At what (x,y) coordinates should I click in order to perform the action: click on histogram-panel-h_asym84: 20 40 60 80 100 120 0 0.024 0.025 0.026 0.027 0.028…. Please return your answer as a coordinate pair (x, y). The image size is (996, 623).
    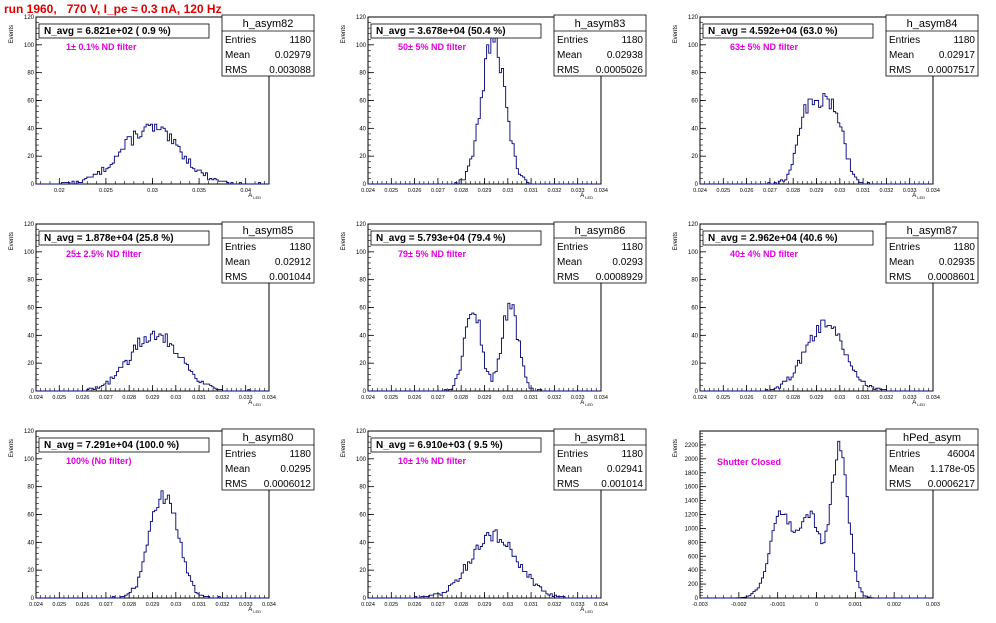
    Looking at the image, I should click on (830, 105).